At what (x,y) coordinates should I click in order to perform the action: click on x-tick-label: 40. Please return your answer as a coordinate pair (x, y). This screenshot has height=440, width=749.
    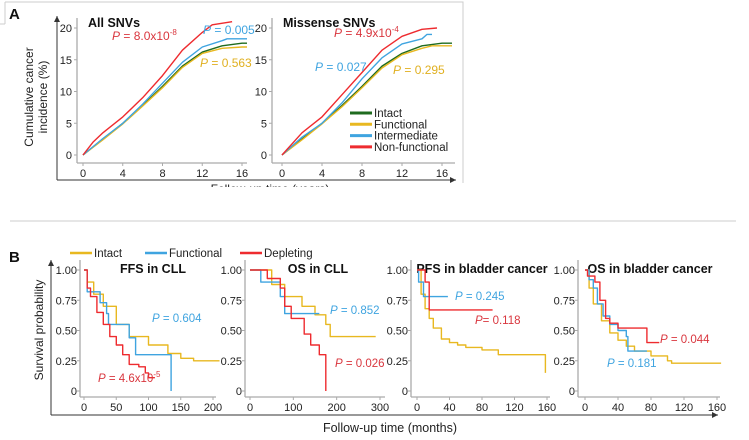
    Looking at the image, I should click on (449, 408).